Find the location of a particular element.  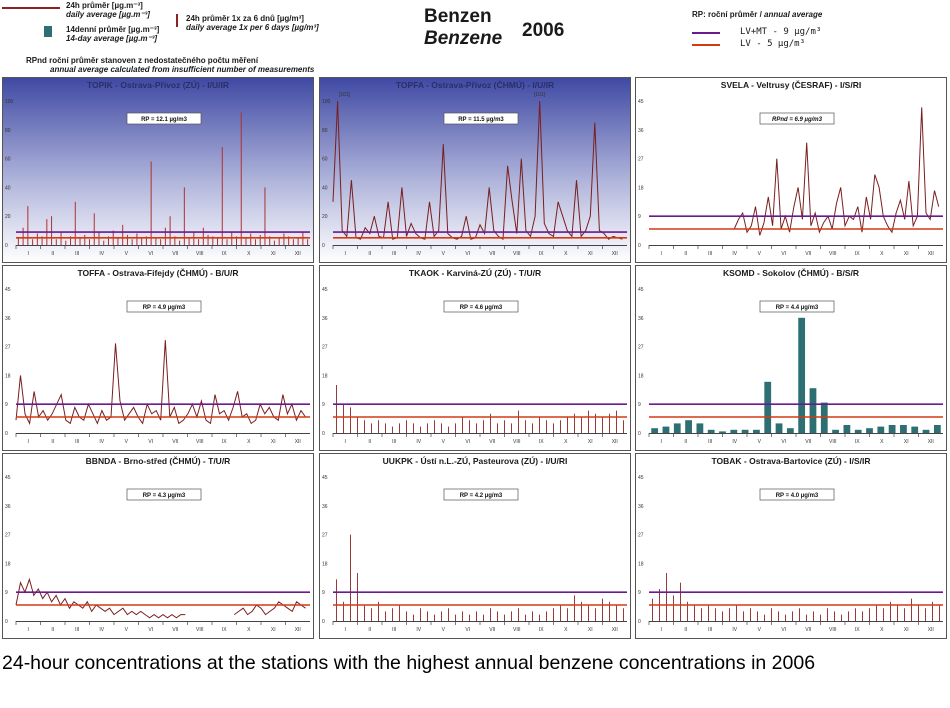

lvmt-line-swatch is located at coordinates (706, 33).